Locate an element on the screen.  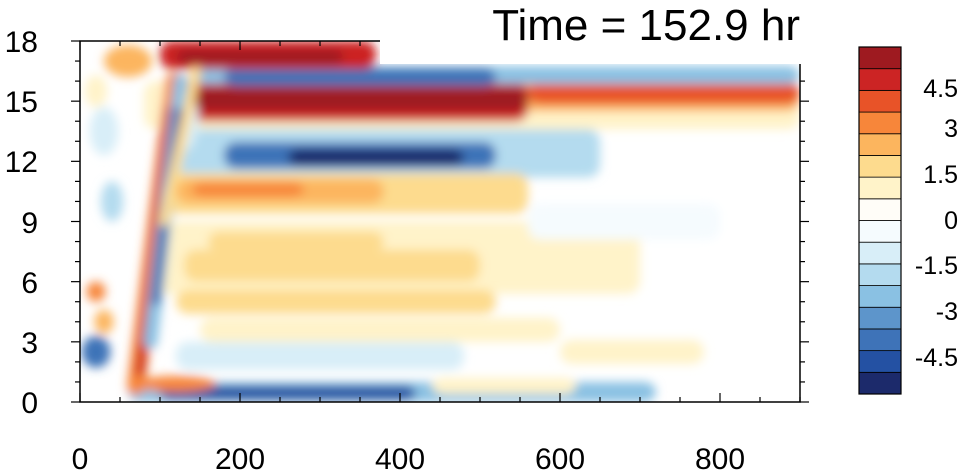
colorbar-label: 4.5 is located at coordinates (940, 89).